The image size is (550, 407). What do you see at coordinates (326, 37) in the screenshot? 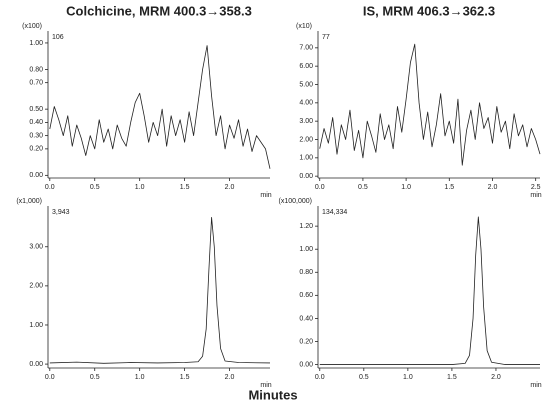
I see `peak-intensity: 77` at bounding box center [326, 37].